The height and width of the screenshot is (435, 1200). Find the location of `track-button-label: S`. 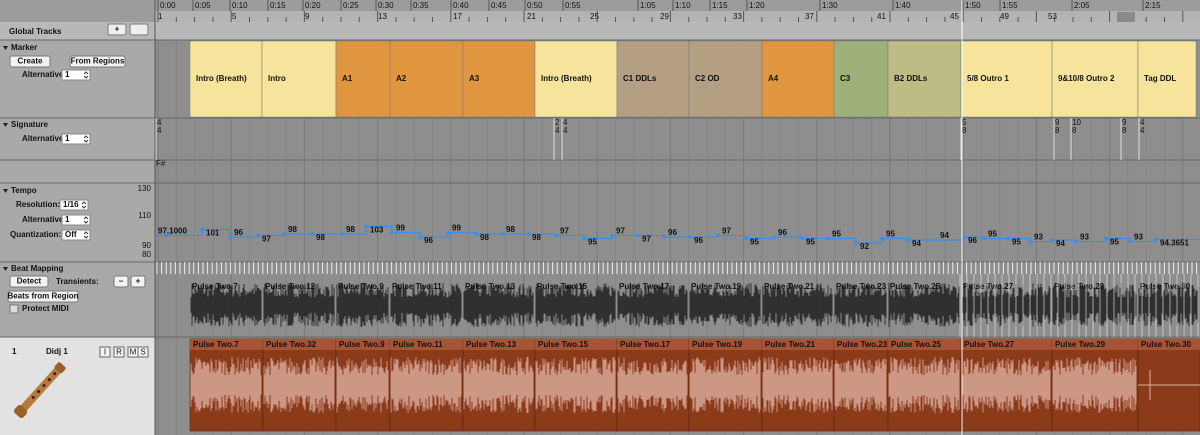

track-button-label: S is located at coordinates (142, 352).